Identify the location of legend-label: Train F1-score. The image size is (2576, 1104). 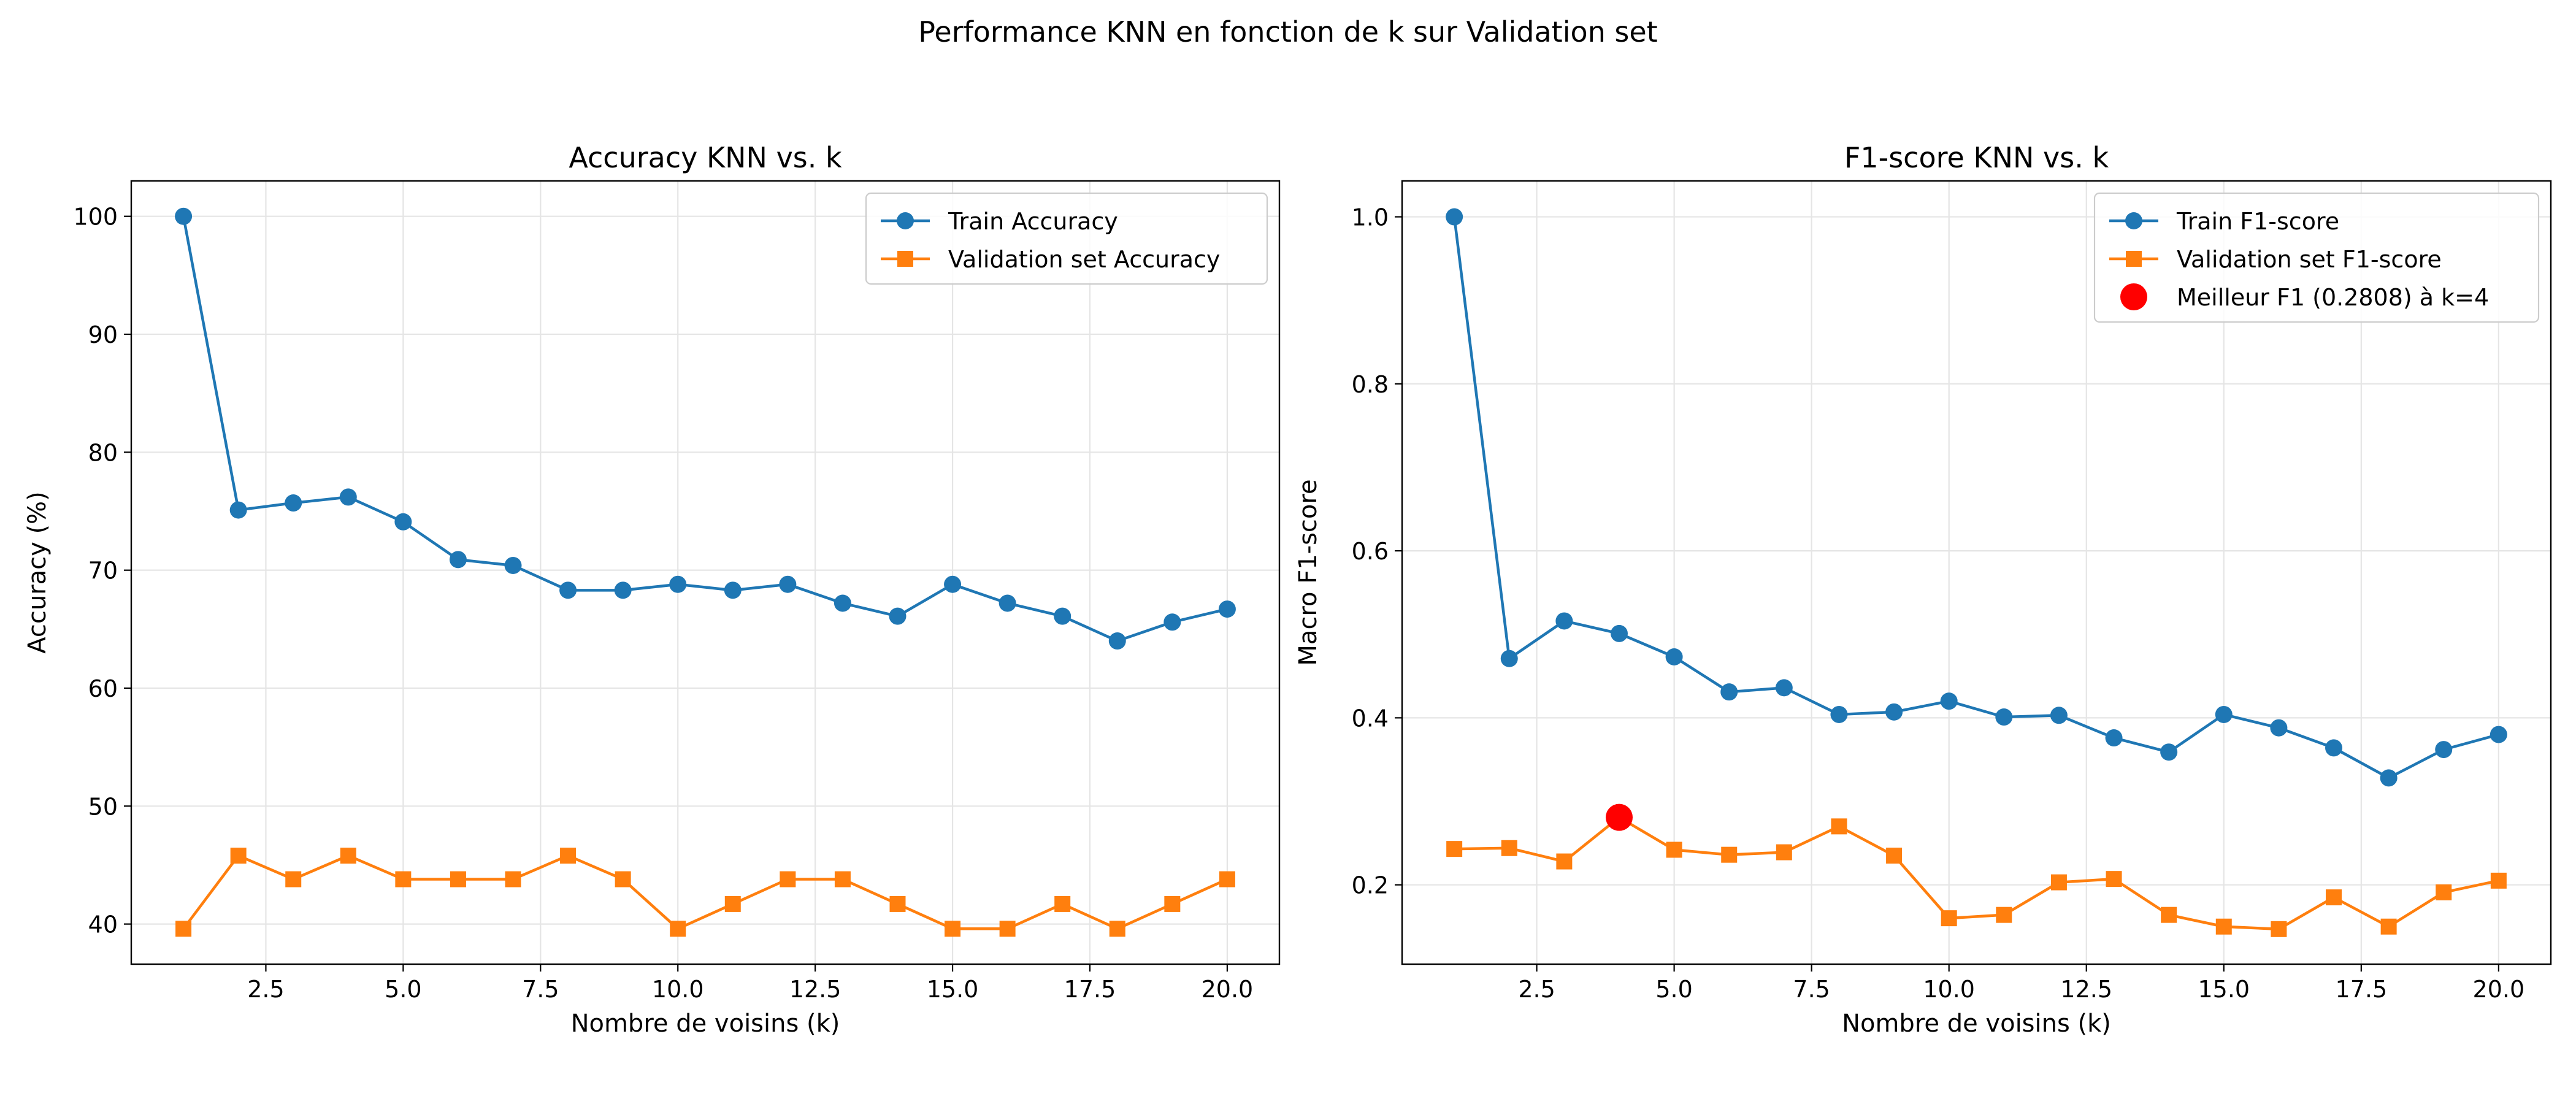
(2257, 221).